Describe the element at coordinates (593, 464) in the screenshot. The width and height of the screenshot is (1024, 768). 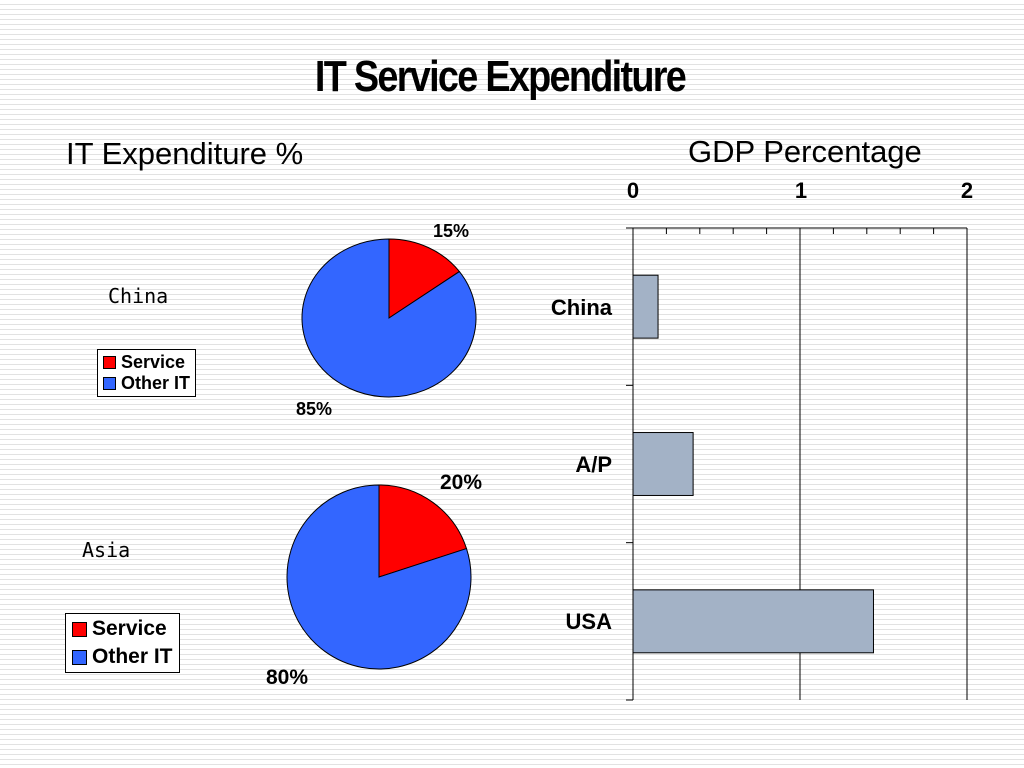
I see `category-label-ap: A/P` at that location.